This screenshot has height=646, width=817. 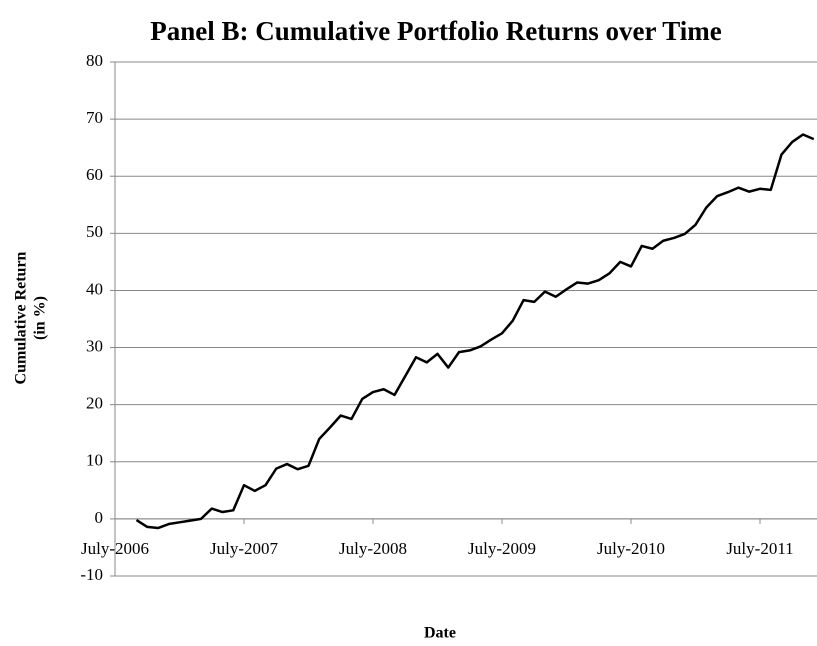 What do you see at coordinates (94, 60) in the screenshot?
I see `y-tick-label: 80` at bounding box center [94, 60].